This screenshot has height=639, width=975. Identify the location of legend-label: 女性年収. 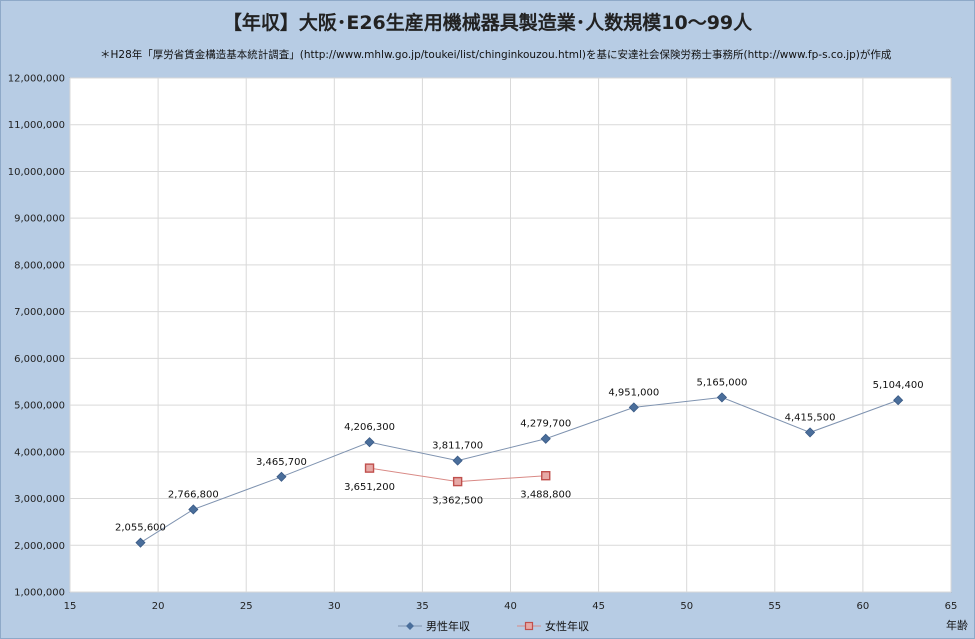
(567, 626).